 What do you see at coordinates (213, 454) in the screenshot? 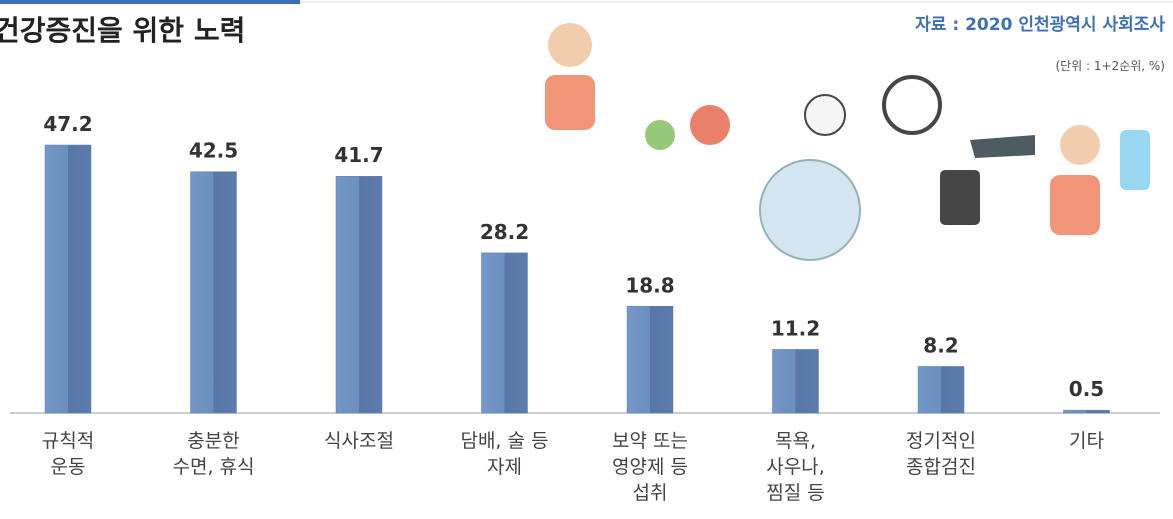
I see `x-tick-label: 충분한 수면, 휴식` at bounding box center [213, 454].